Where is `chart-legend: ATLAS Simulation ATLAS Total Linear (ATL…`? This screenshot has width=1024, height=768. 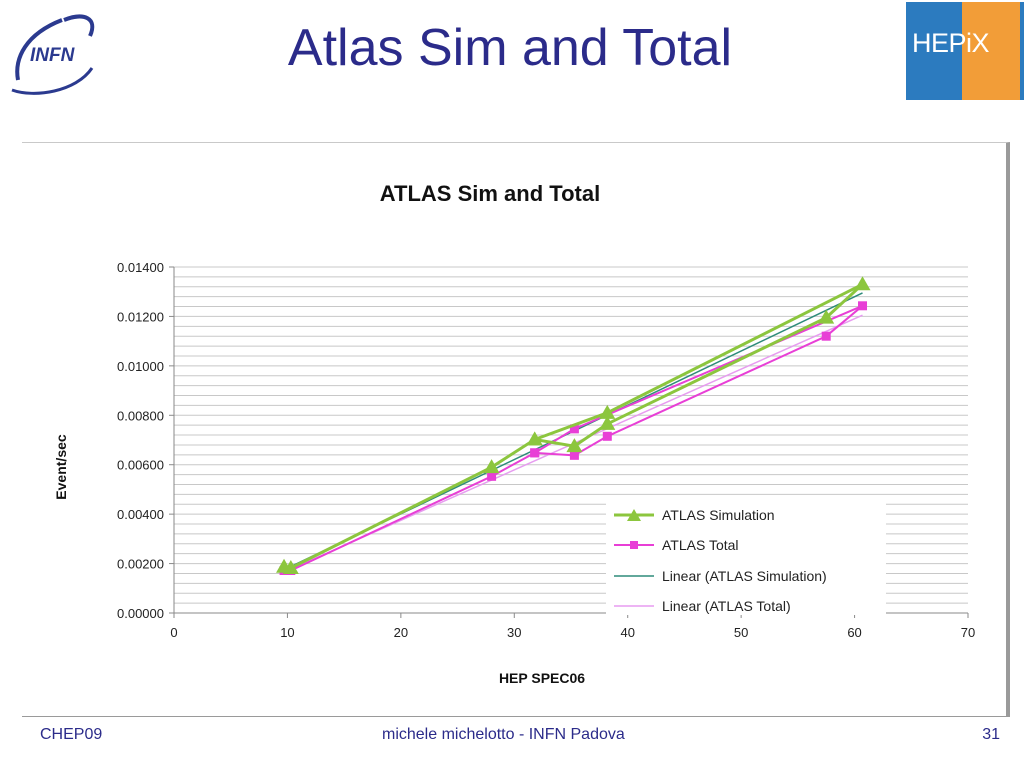
chart-legend: ATLAS Simulation ATLAS Total Linear (ATL… is located at coordinates (746, 557).